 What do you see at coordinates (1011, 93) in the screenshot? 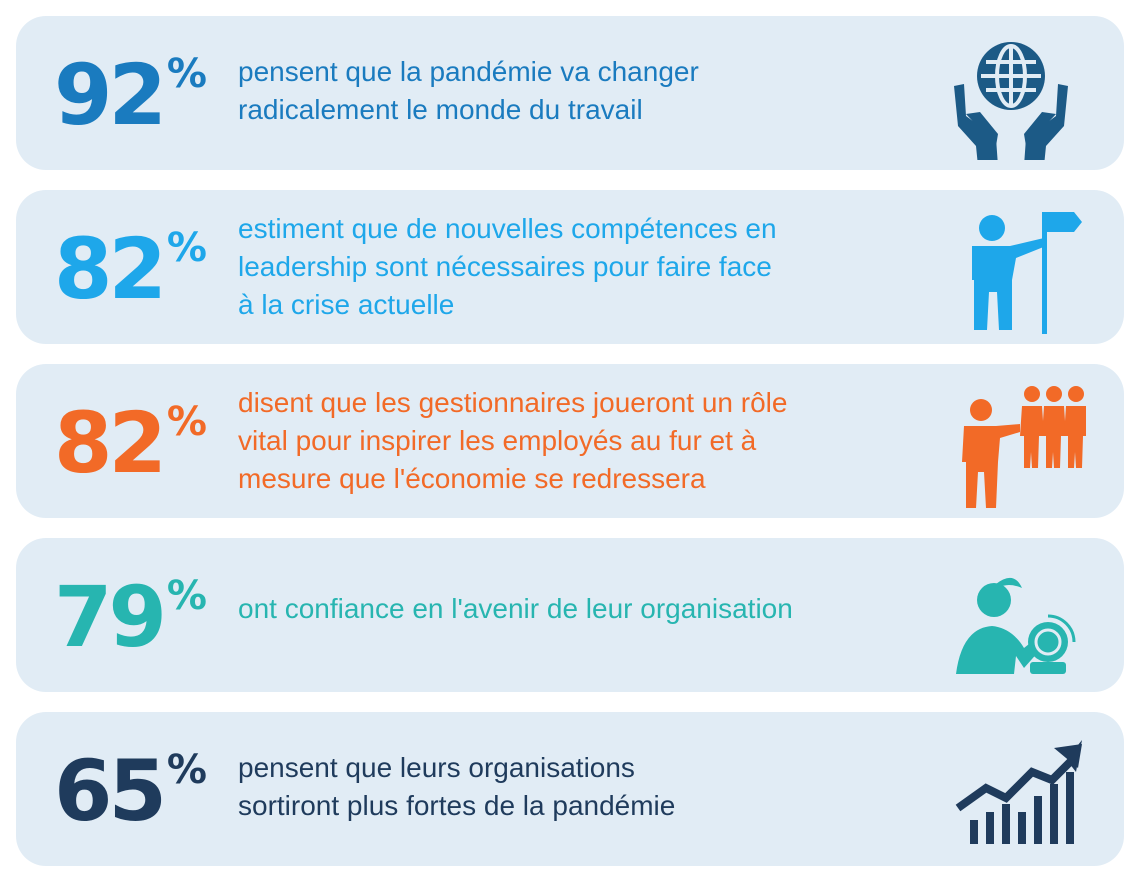
I see `globe-in-hands-icon` at bounding box center [1011, 93].